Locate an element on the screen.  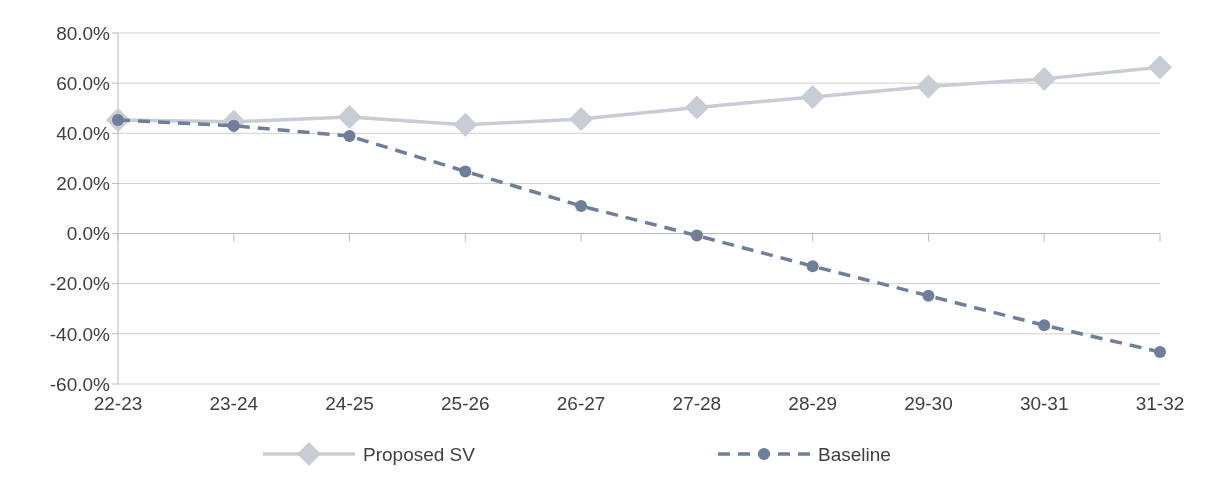
y-tick-label: 40.0% is located at coordinates (83, 133).